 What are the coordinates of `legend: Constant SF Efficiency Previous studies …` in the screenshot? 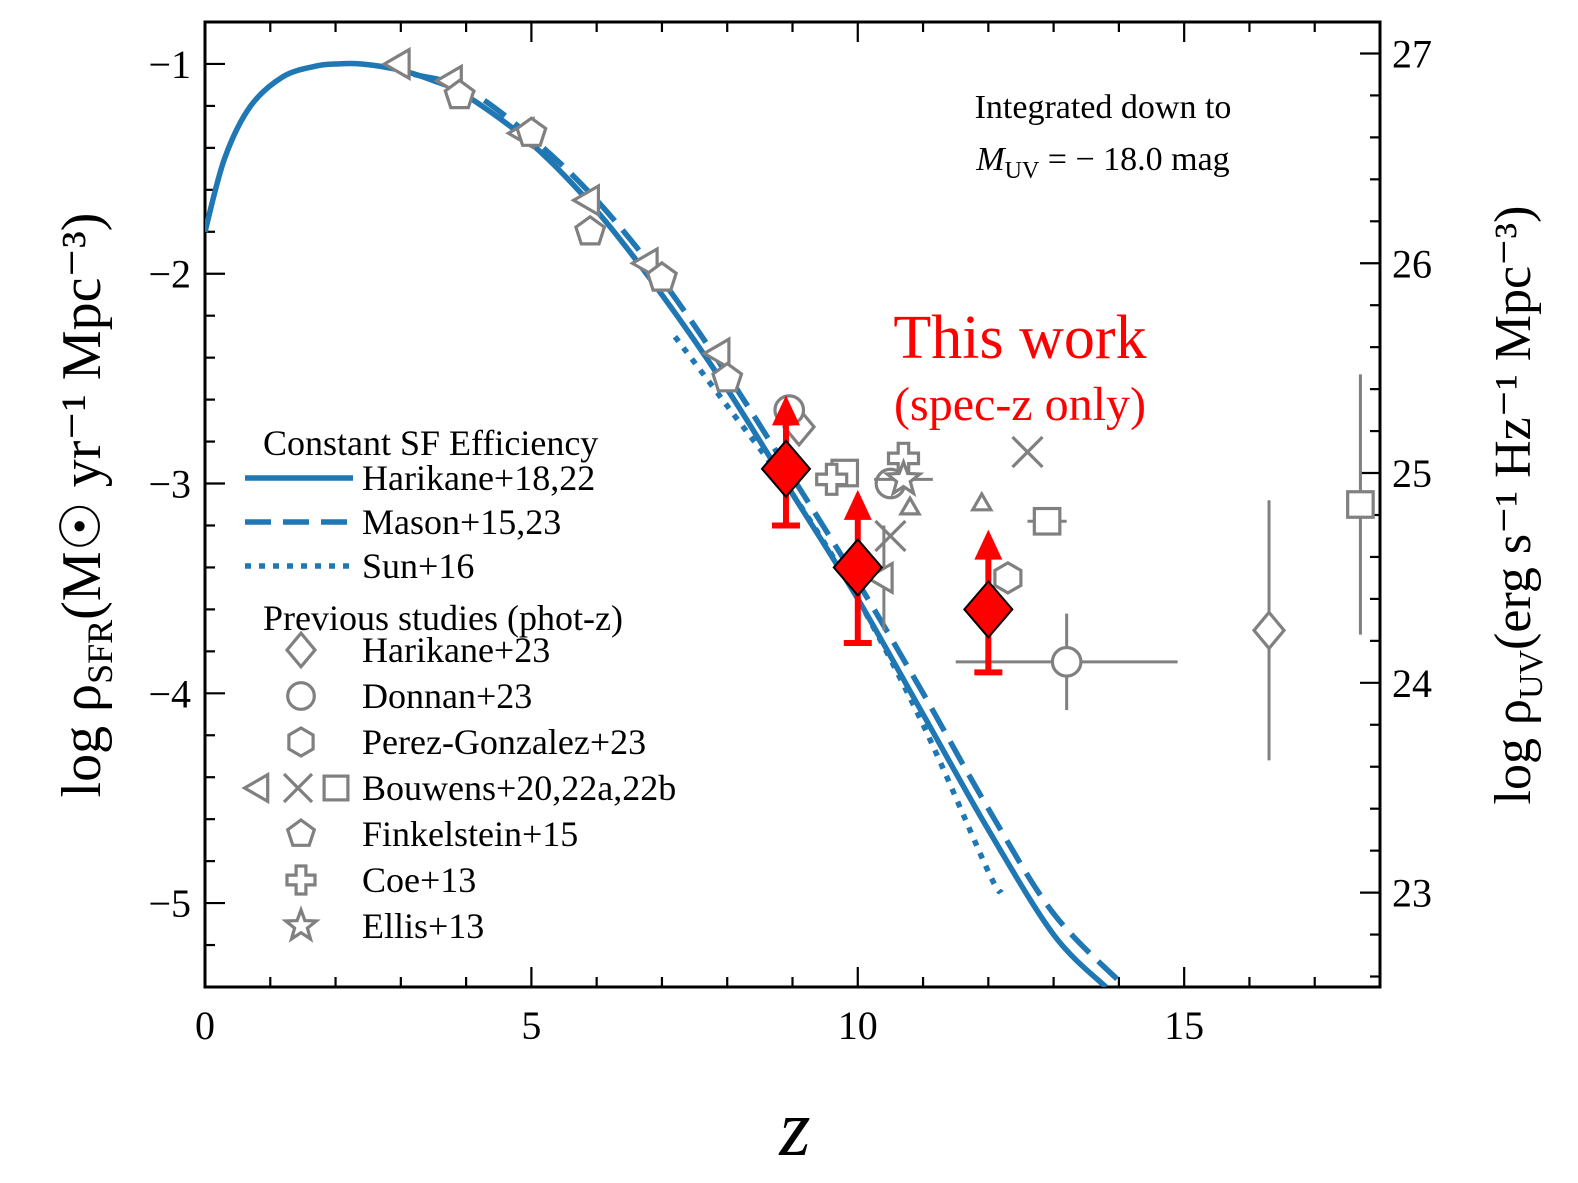 It's located at (458, 684).